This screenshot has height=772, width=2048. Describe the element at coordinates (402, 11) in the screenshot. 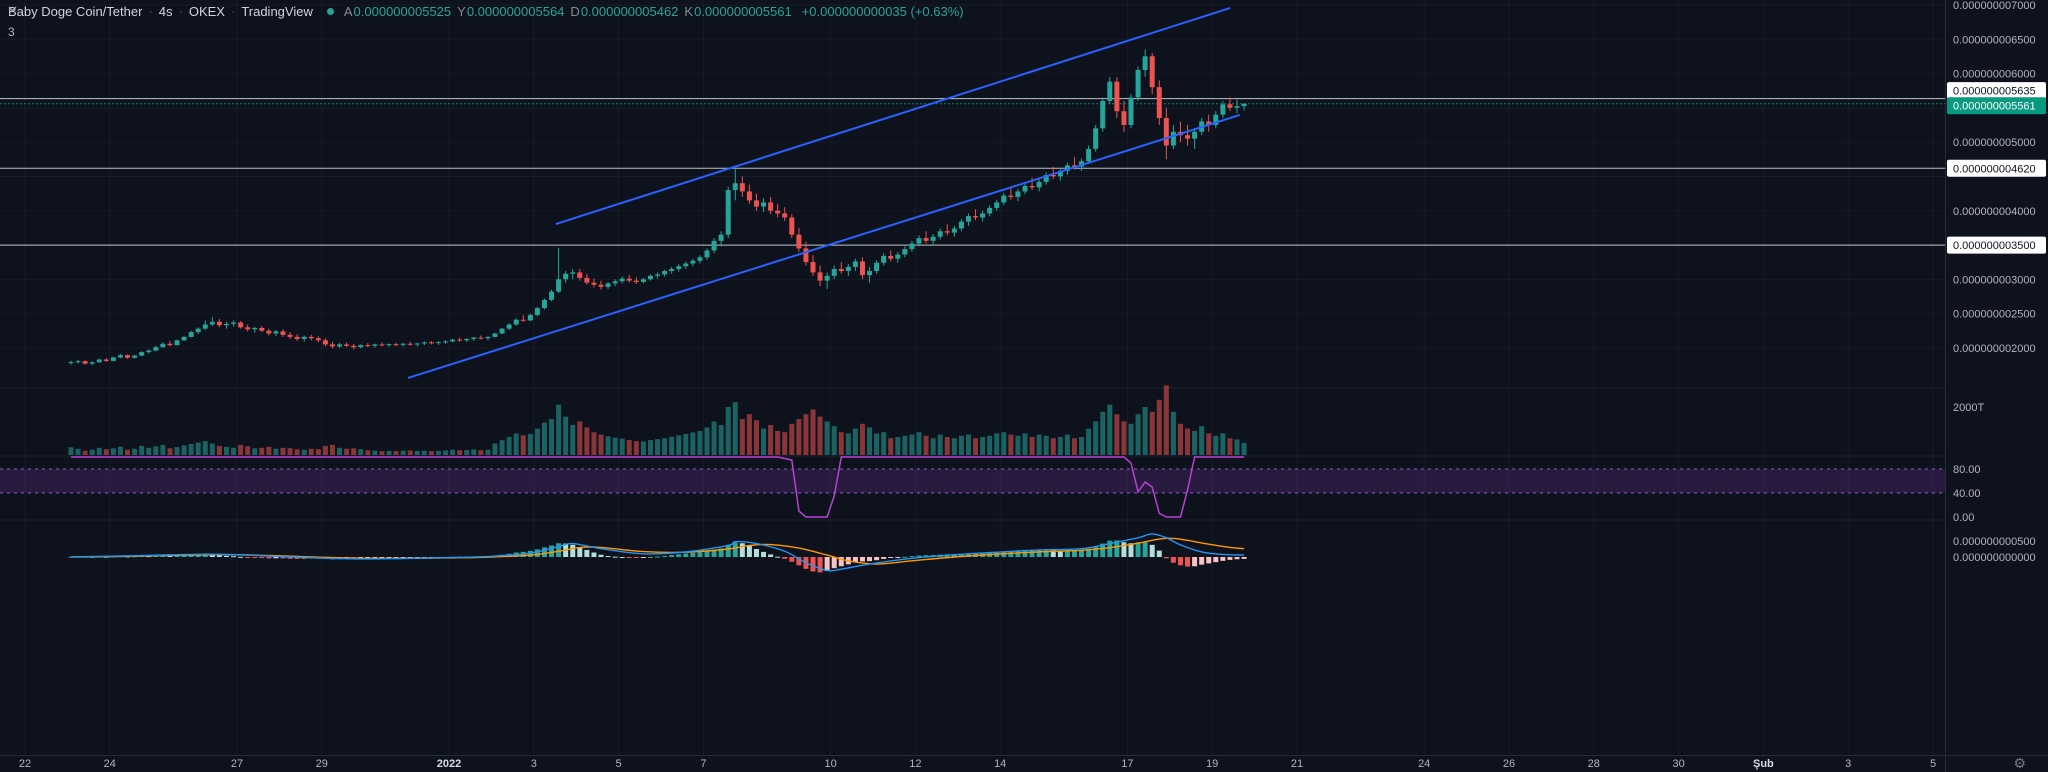

I see `ohlc-open-value: 0.000000005525` at that location.